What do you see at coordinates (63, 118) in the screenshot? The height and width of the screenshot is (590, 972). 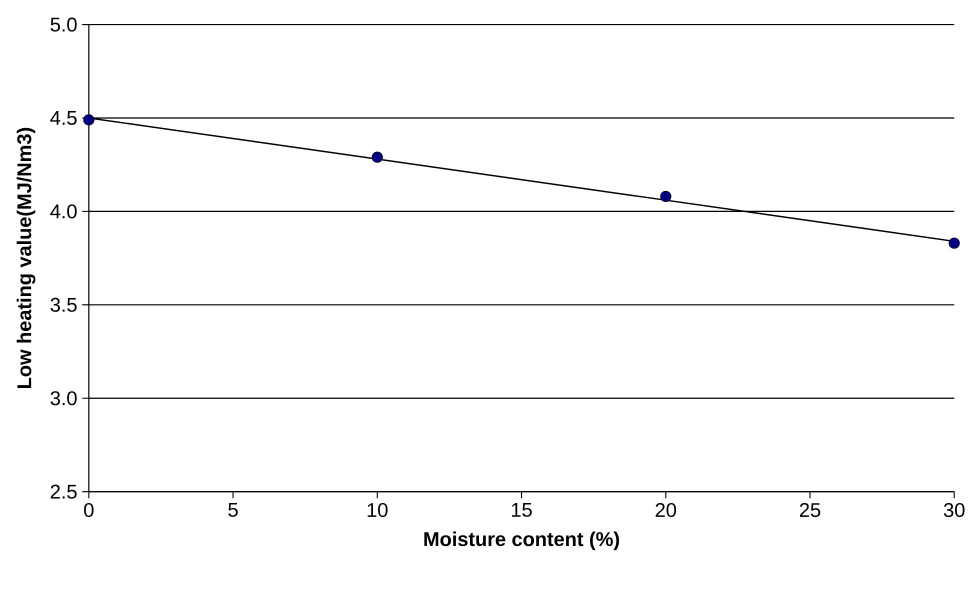 I see `y-tick-label: 4.5` at bounding box center [63, 118].